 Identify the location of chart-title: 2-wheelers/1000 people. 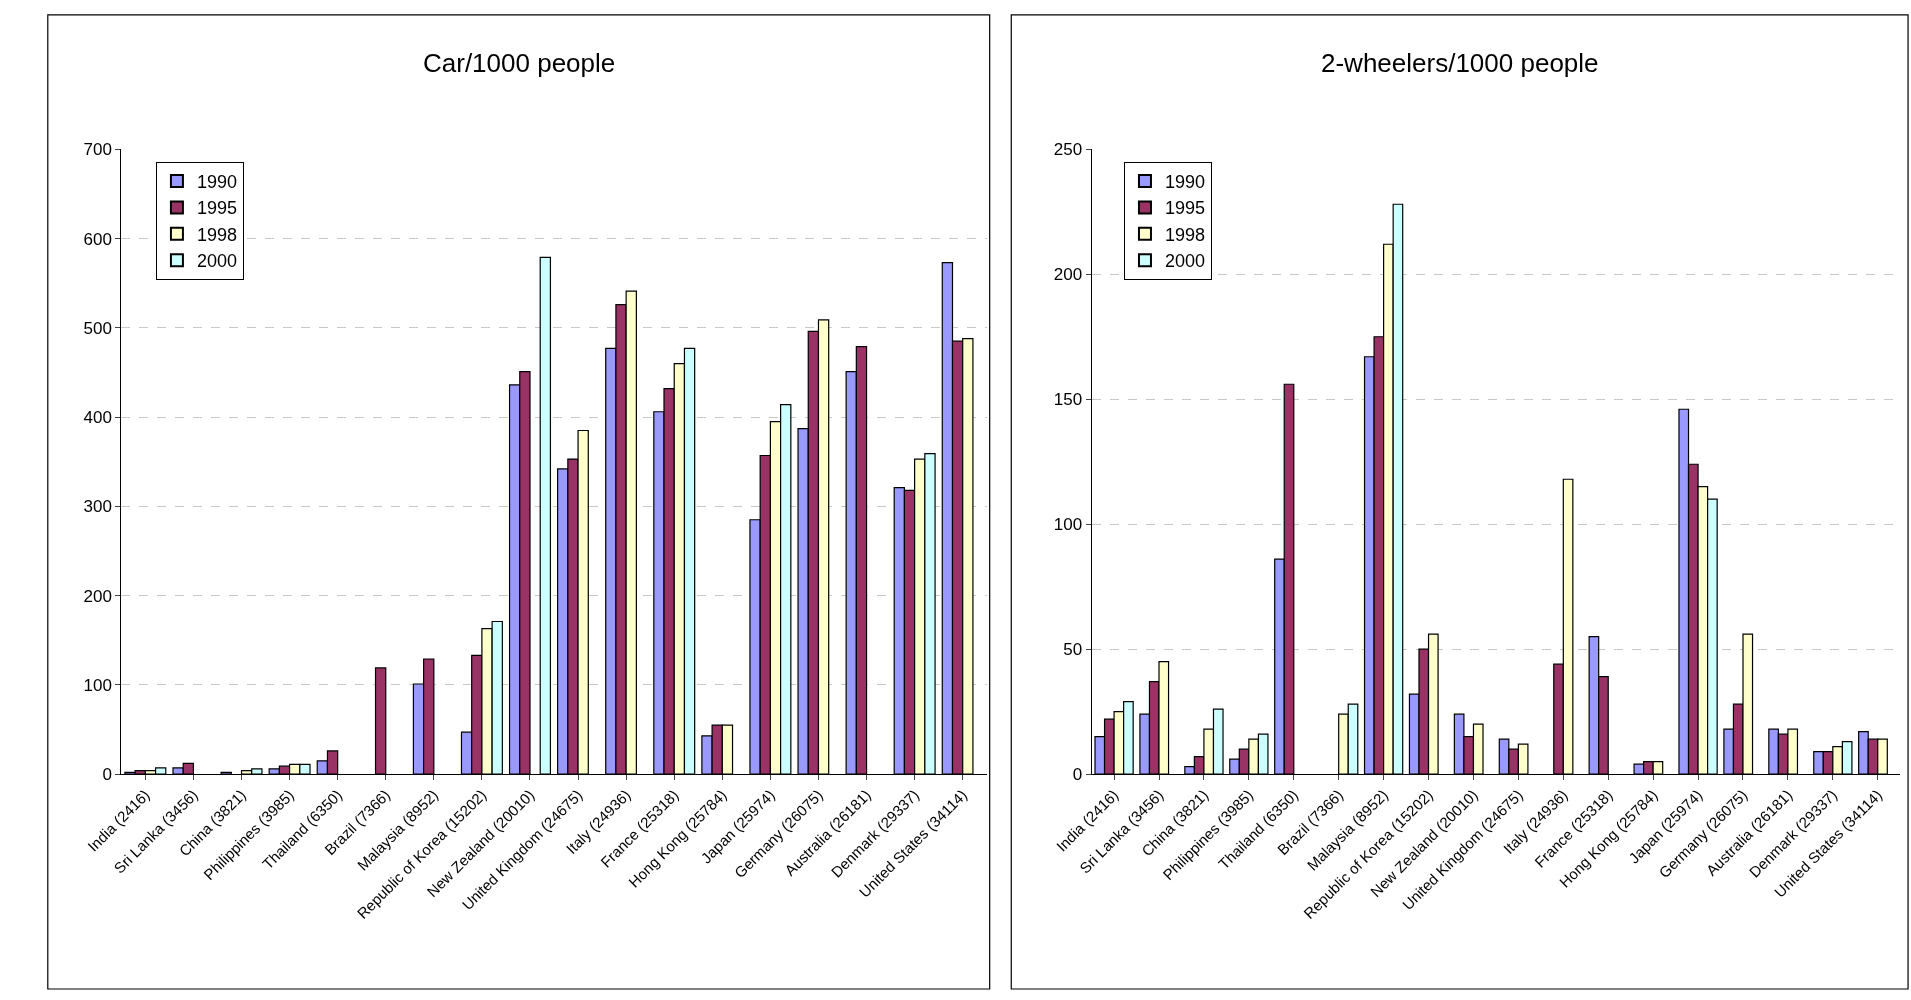
(1460, 63).